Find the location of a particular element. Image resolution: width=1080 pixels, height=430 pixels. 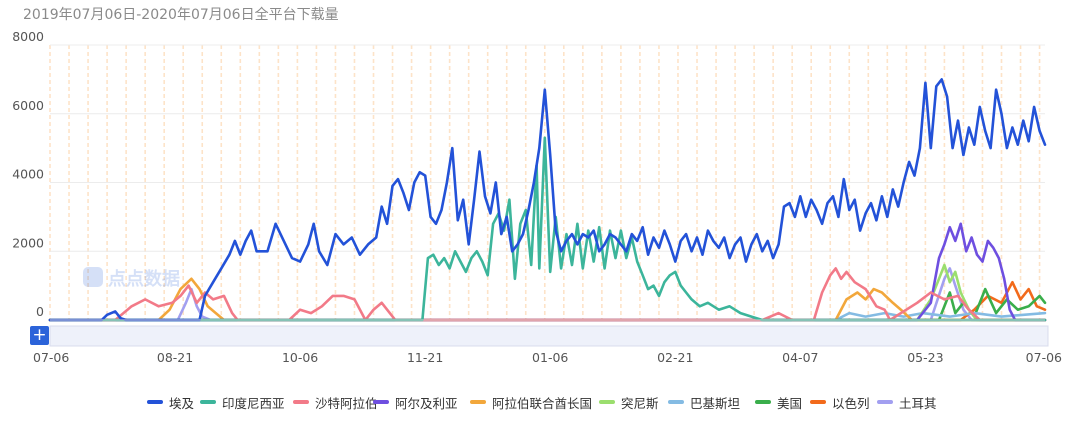

y-tick-label: 4000 is located at coordinates (28, 174).